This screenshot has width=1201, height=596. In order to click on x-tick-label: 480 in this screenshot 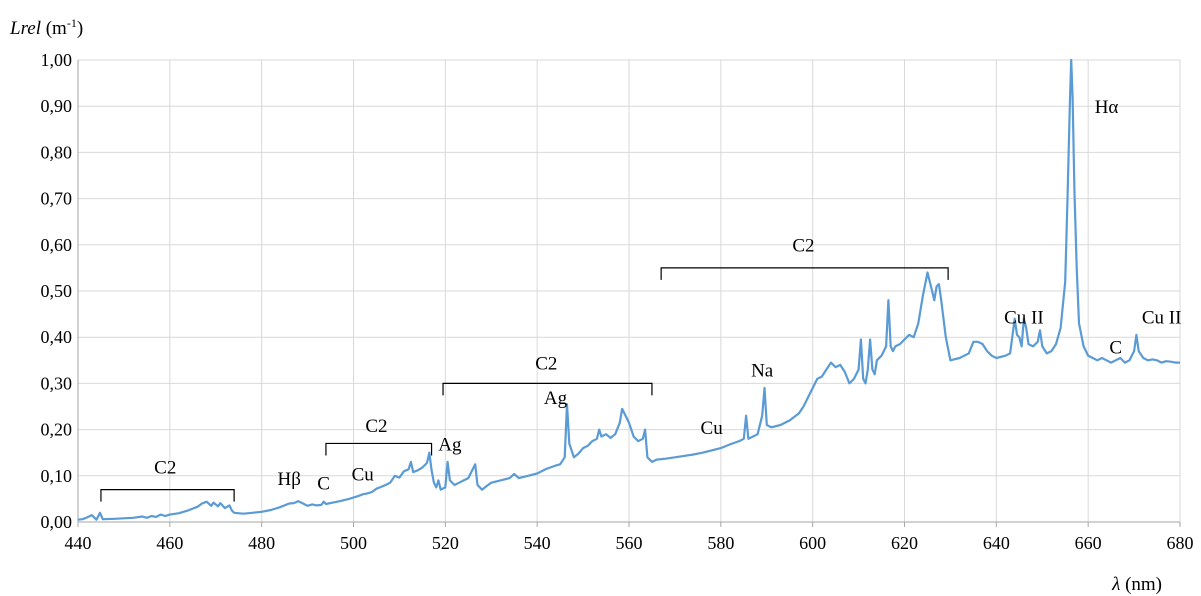, I will do `click(261, 543)`.